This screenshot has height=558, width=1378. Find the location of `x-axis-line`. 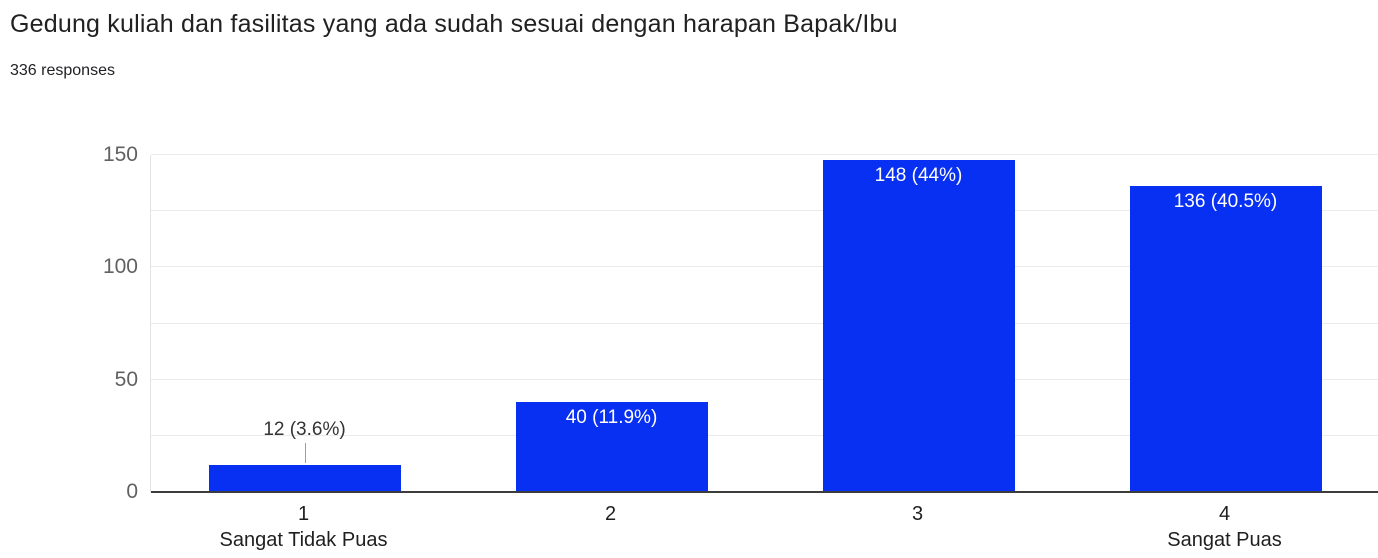

x-axis-line is located at coordinates (764, 492).